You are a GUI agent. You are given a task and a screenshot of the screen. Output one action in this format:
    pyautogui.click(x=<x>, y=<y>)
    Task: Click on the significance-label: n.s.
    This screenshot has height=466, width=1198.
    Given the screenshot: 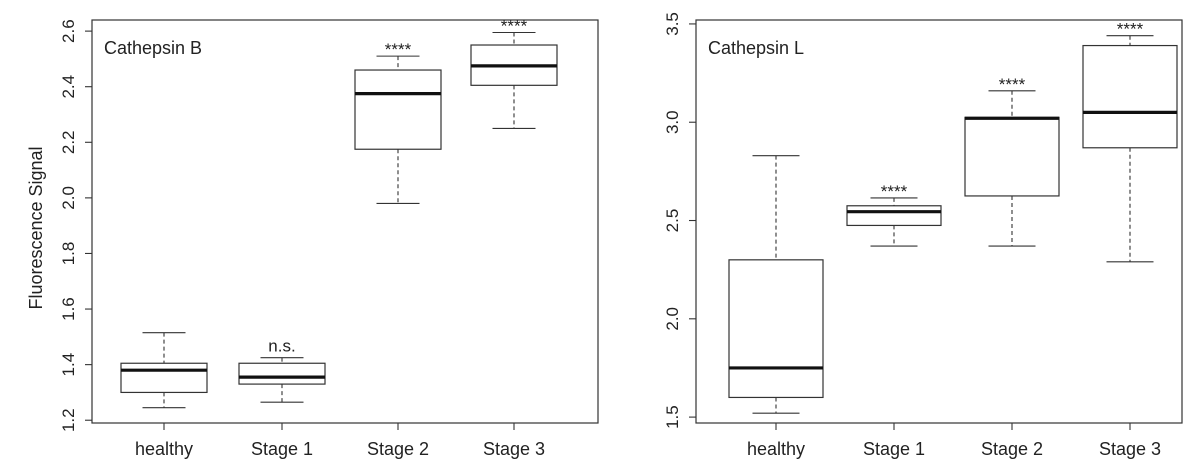 What is the action you would take?
    pyautogui.click(x=281, y=346)
    